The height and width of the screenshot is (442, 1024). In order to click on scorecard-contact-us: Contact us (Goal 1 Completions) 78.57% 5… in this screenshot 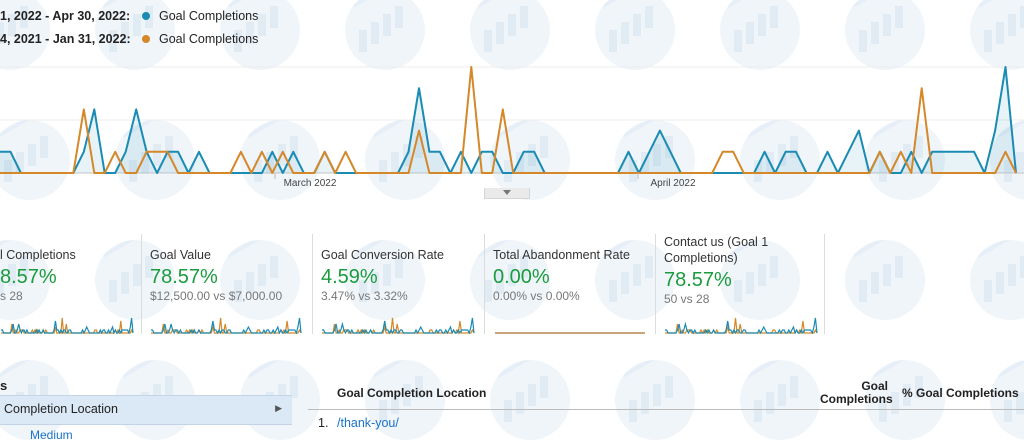, I will do `click(743, 284)`.